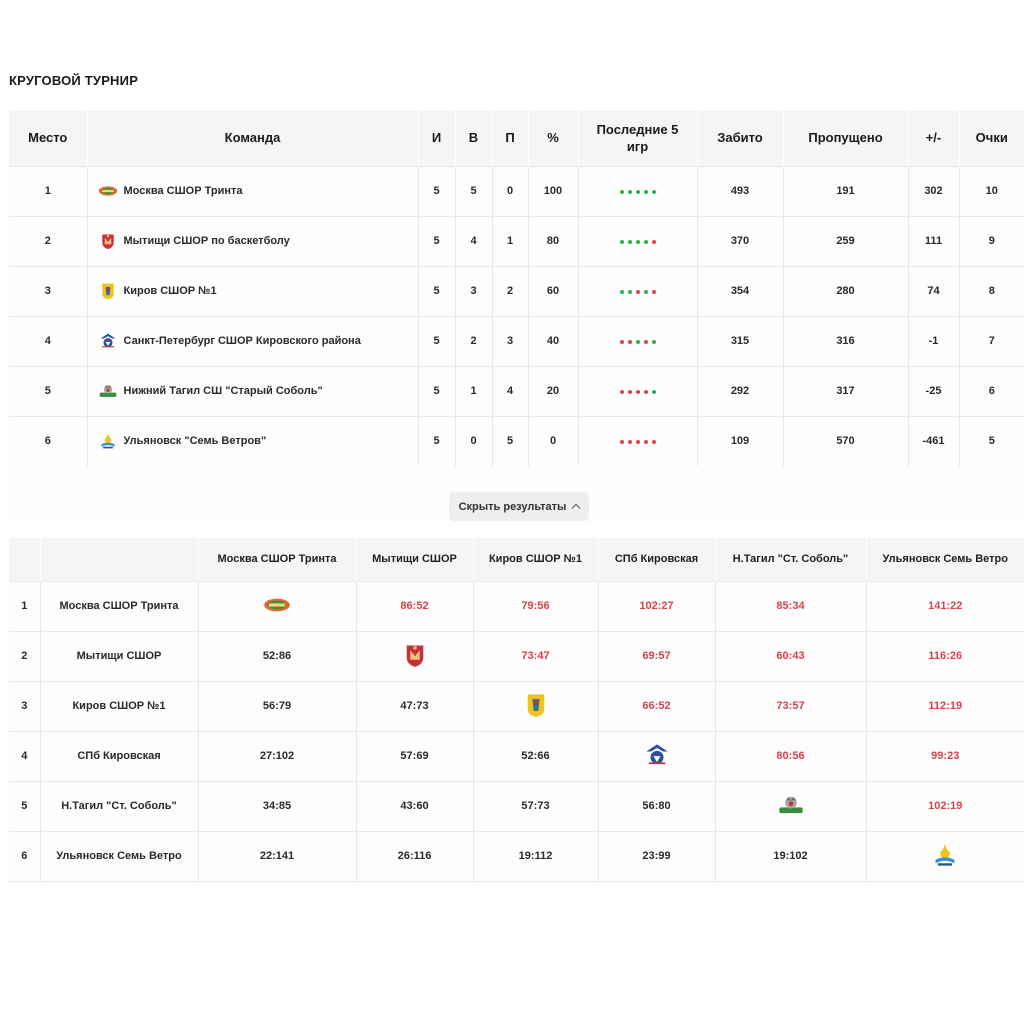 The width and height of the screenshot is (1024, 1024). Describe the element at coordinates (934, 240) in the screenshot. I see `diff-cell: 111` at that location.